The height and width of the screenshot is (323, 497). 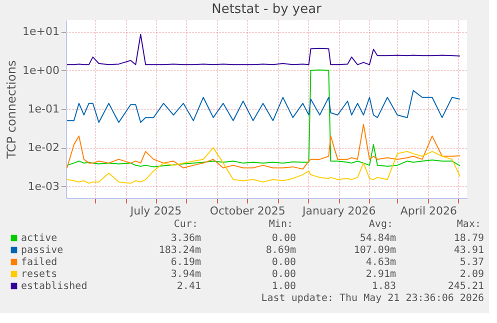 I want to click on text: Cur:, so click(x=186, y=224).